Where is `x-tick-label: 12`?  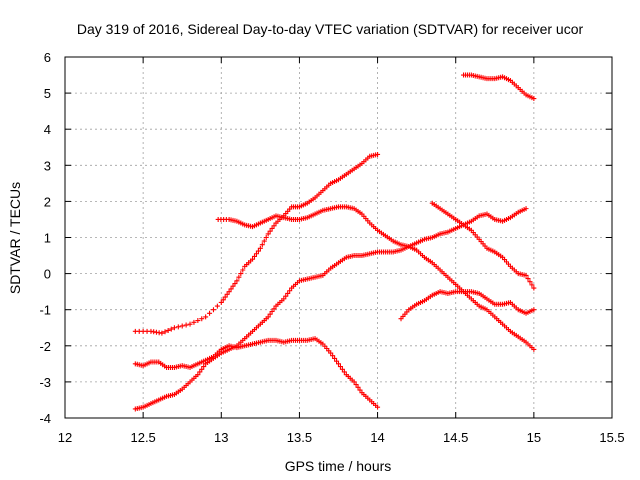
x-tick-label: 12 is located at coordinates (65, 437).